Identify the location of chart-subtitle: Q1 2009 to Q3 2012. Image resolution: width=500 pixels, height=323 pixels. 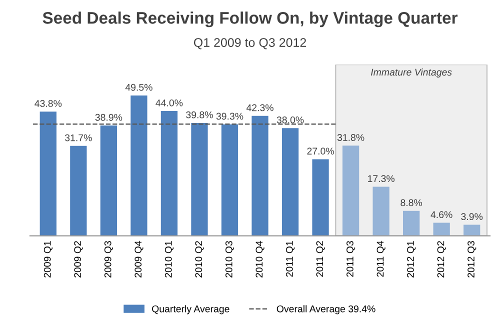
(250, 44).